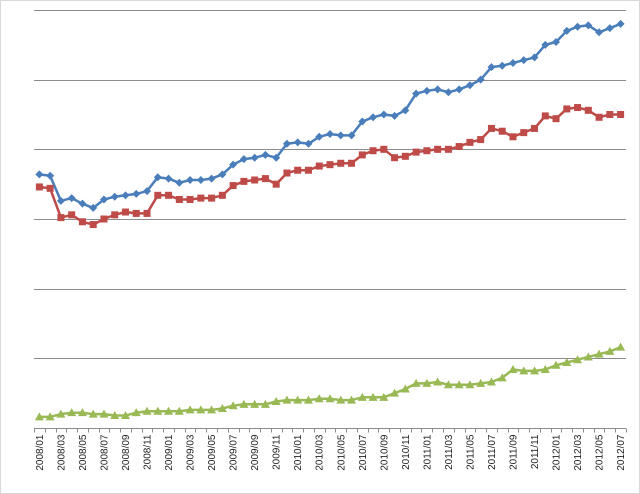 The height and width of the screenshot is (494, 640). I want to click on x-tick-label: 2009/05, so click(212, 452).